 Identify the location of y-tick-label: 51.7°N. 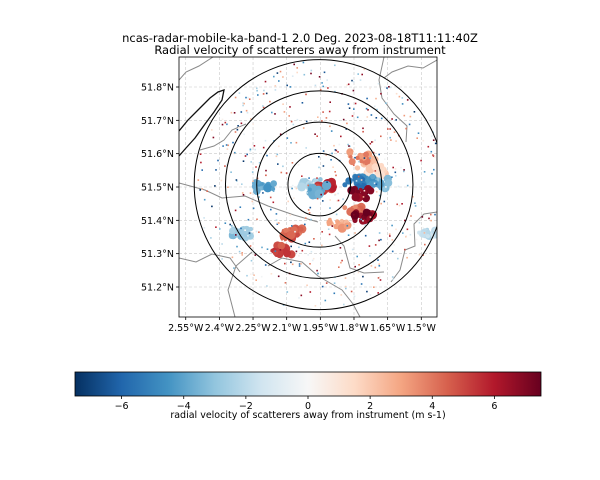
(157, 121).